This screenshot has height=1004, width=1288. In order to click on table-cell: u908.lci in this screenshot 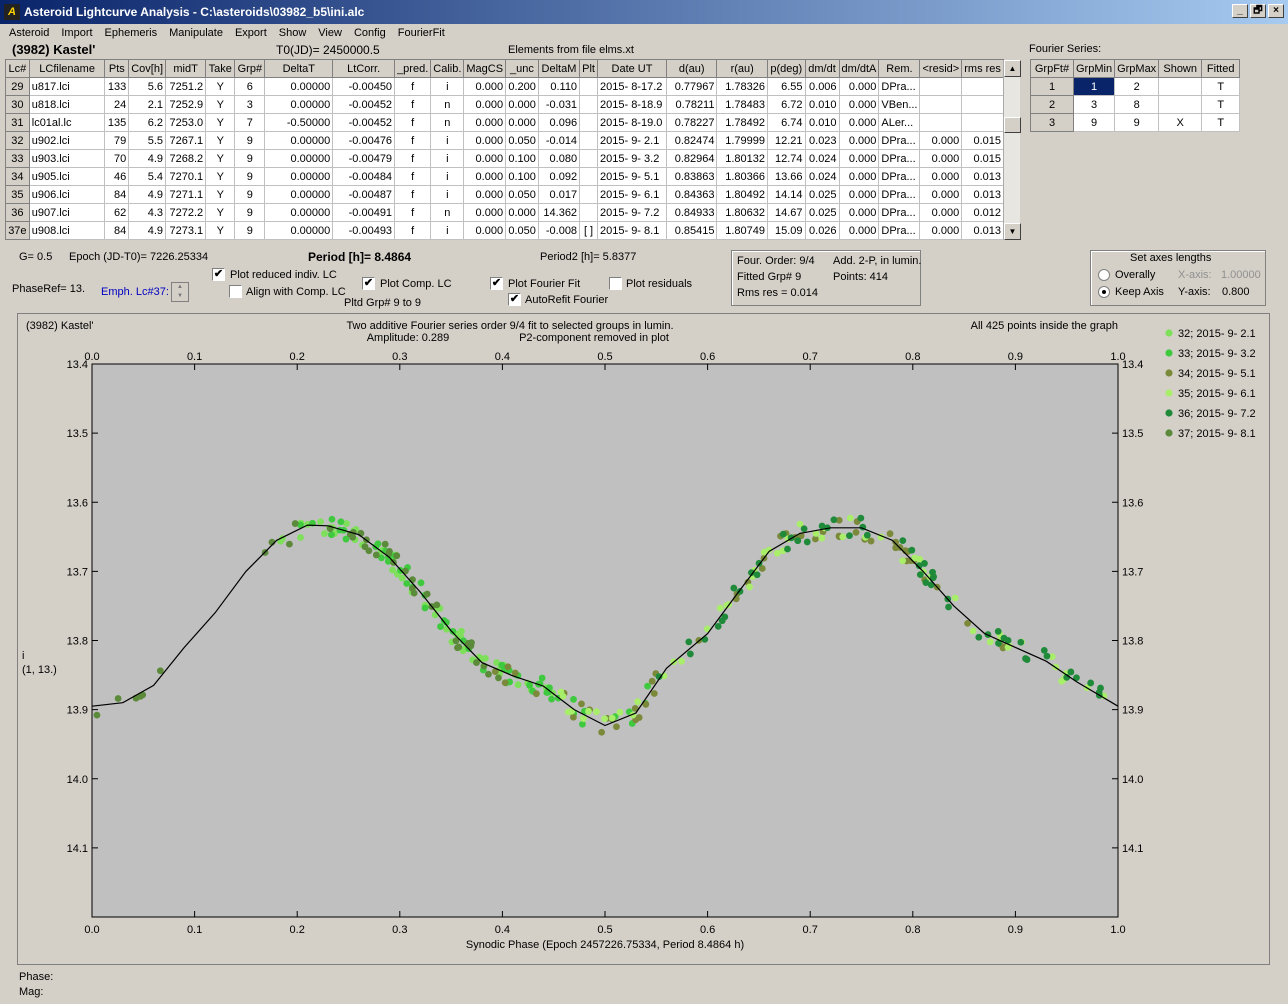, I will do `click(67, 230)`.